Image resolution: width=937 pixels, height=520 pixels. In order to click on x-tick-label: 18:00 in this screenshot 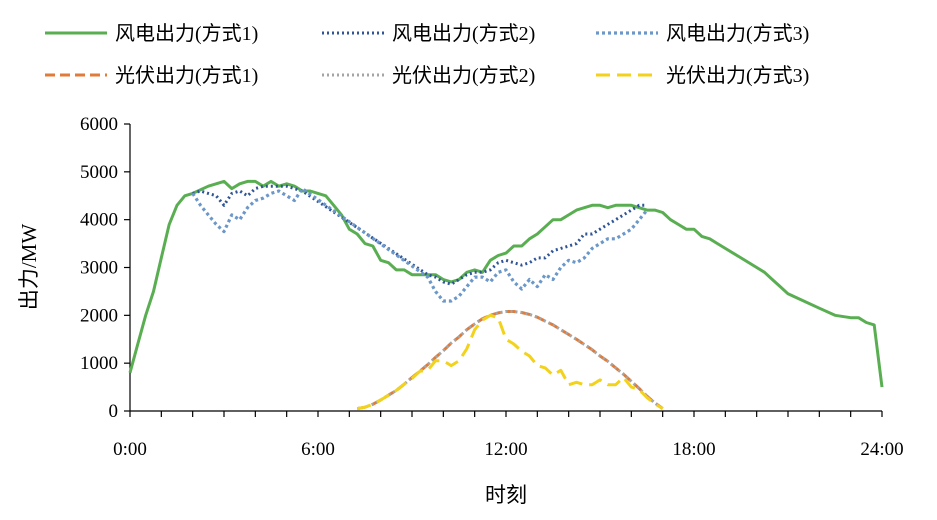, I will do `click(693, 449)`.